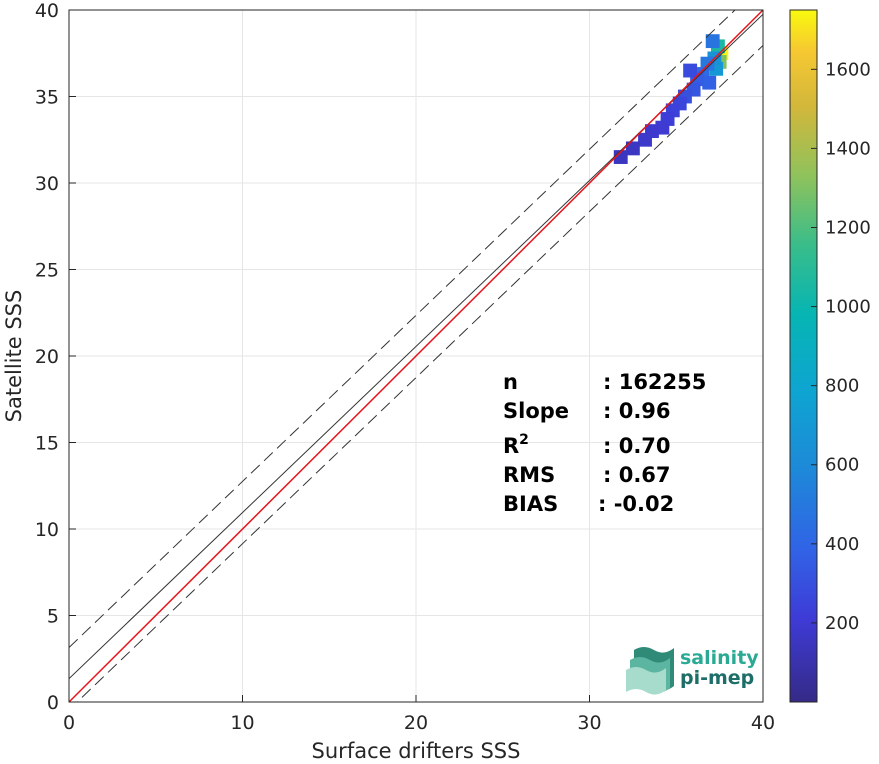  I want to click on y-tick-label: 5, so click(53, 617).